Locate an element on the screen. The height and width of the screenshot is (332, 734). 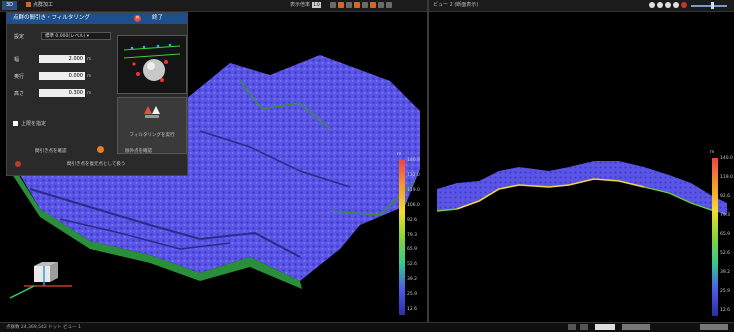
tab-pointcloud-label: 点群加工 is located at coordinates (43, 5).